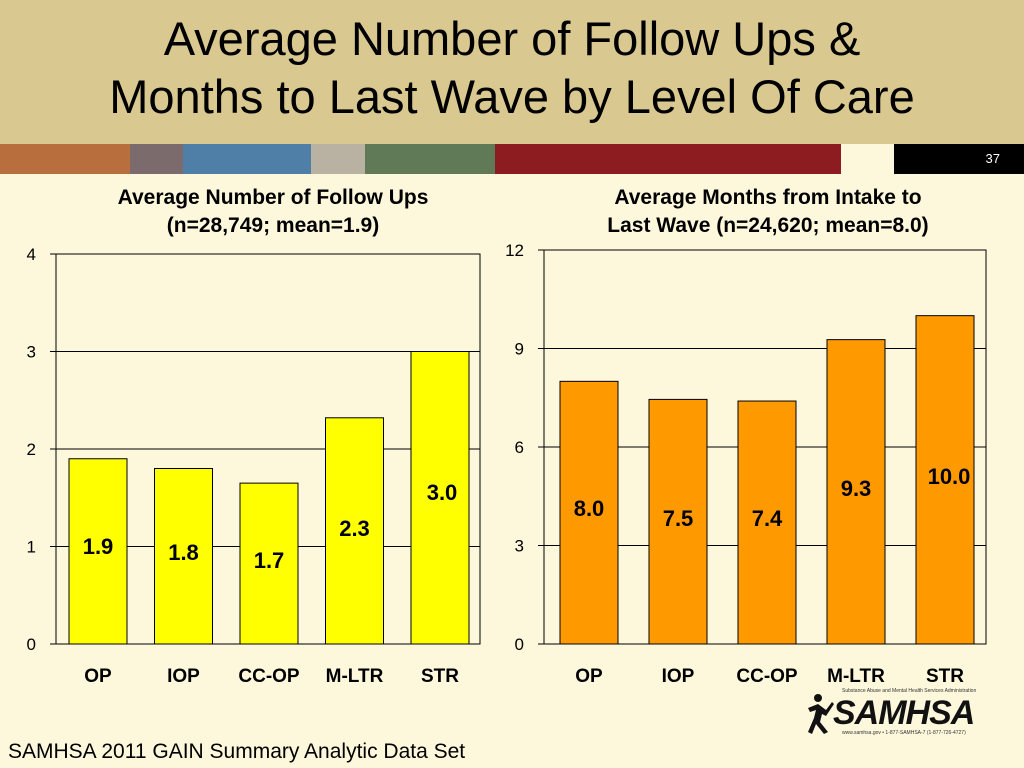 The height and width of the screenshot is (768, 1024). I want to click on data-label: 3.0, so click(442, 492).